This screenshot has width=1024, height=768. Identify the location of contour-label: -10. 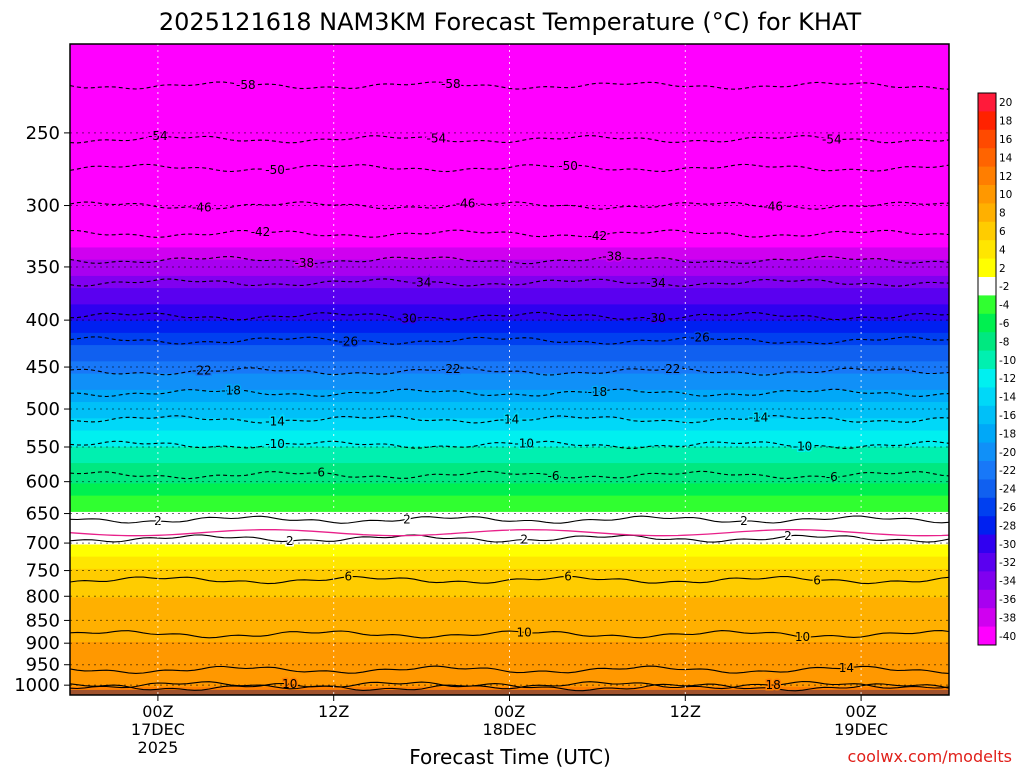
(803, 446).